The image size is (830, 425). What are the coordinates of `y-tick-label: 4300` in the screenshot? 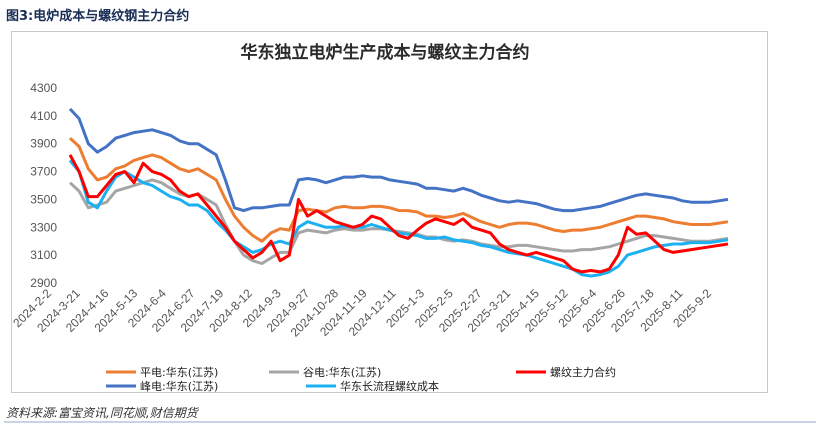 It's located at (43, 88).